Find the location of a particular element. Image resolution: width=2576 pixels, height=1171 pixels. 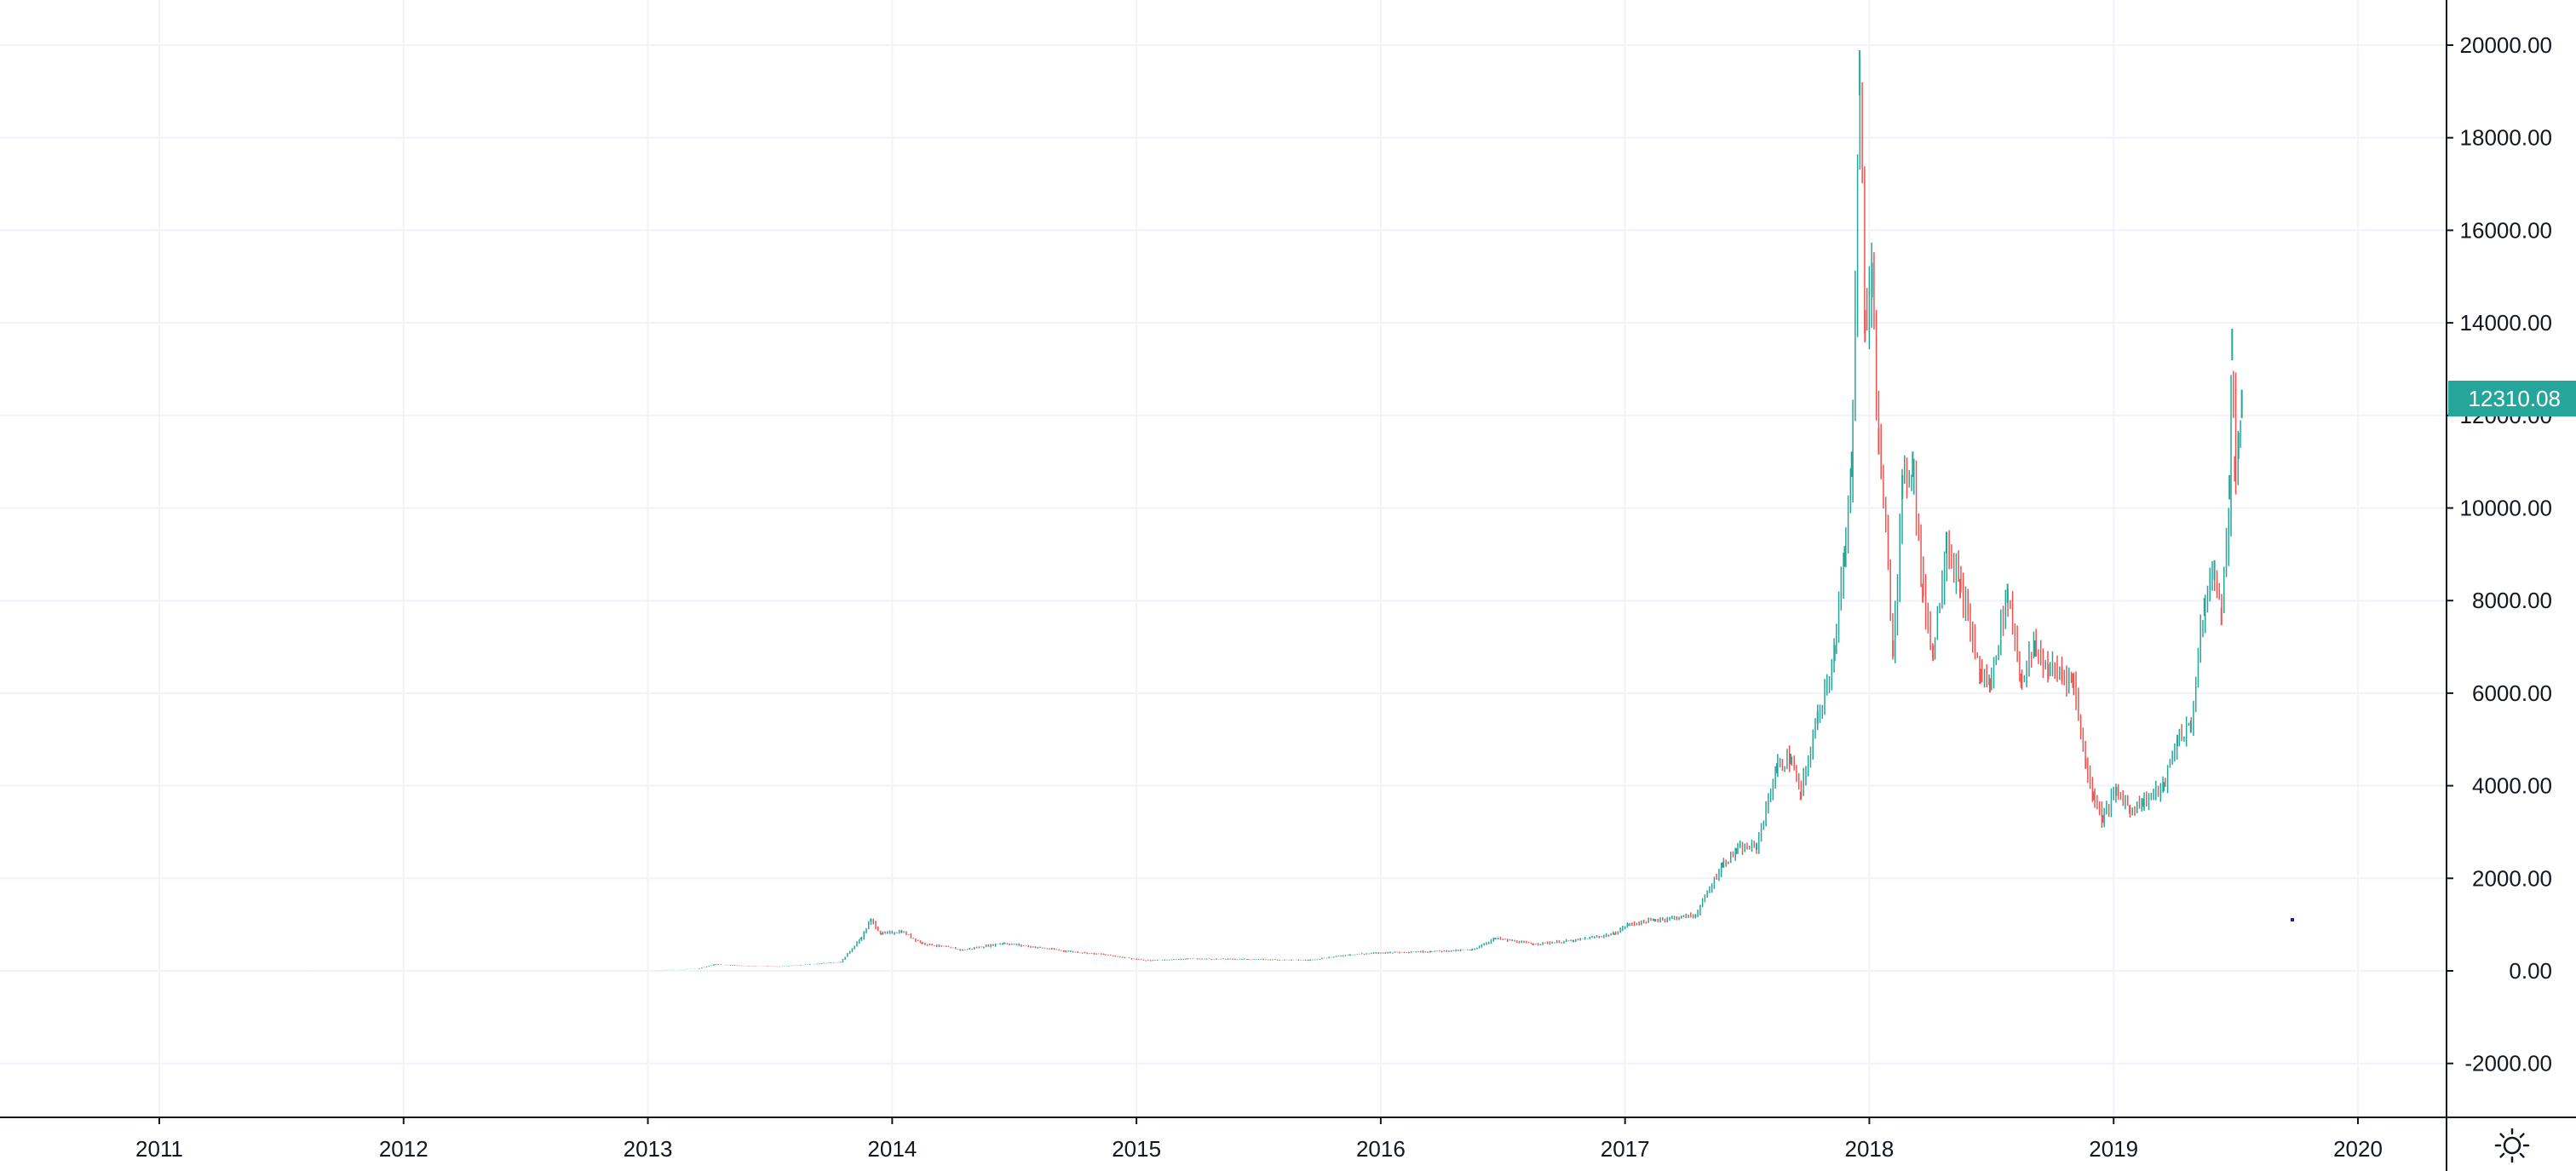

y-tick-label: 20000.00 is located at coordinates (2506, 45).